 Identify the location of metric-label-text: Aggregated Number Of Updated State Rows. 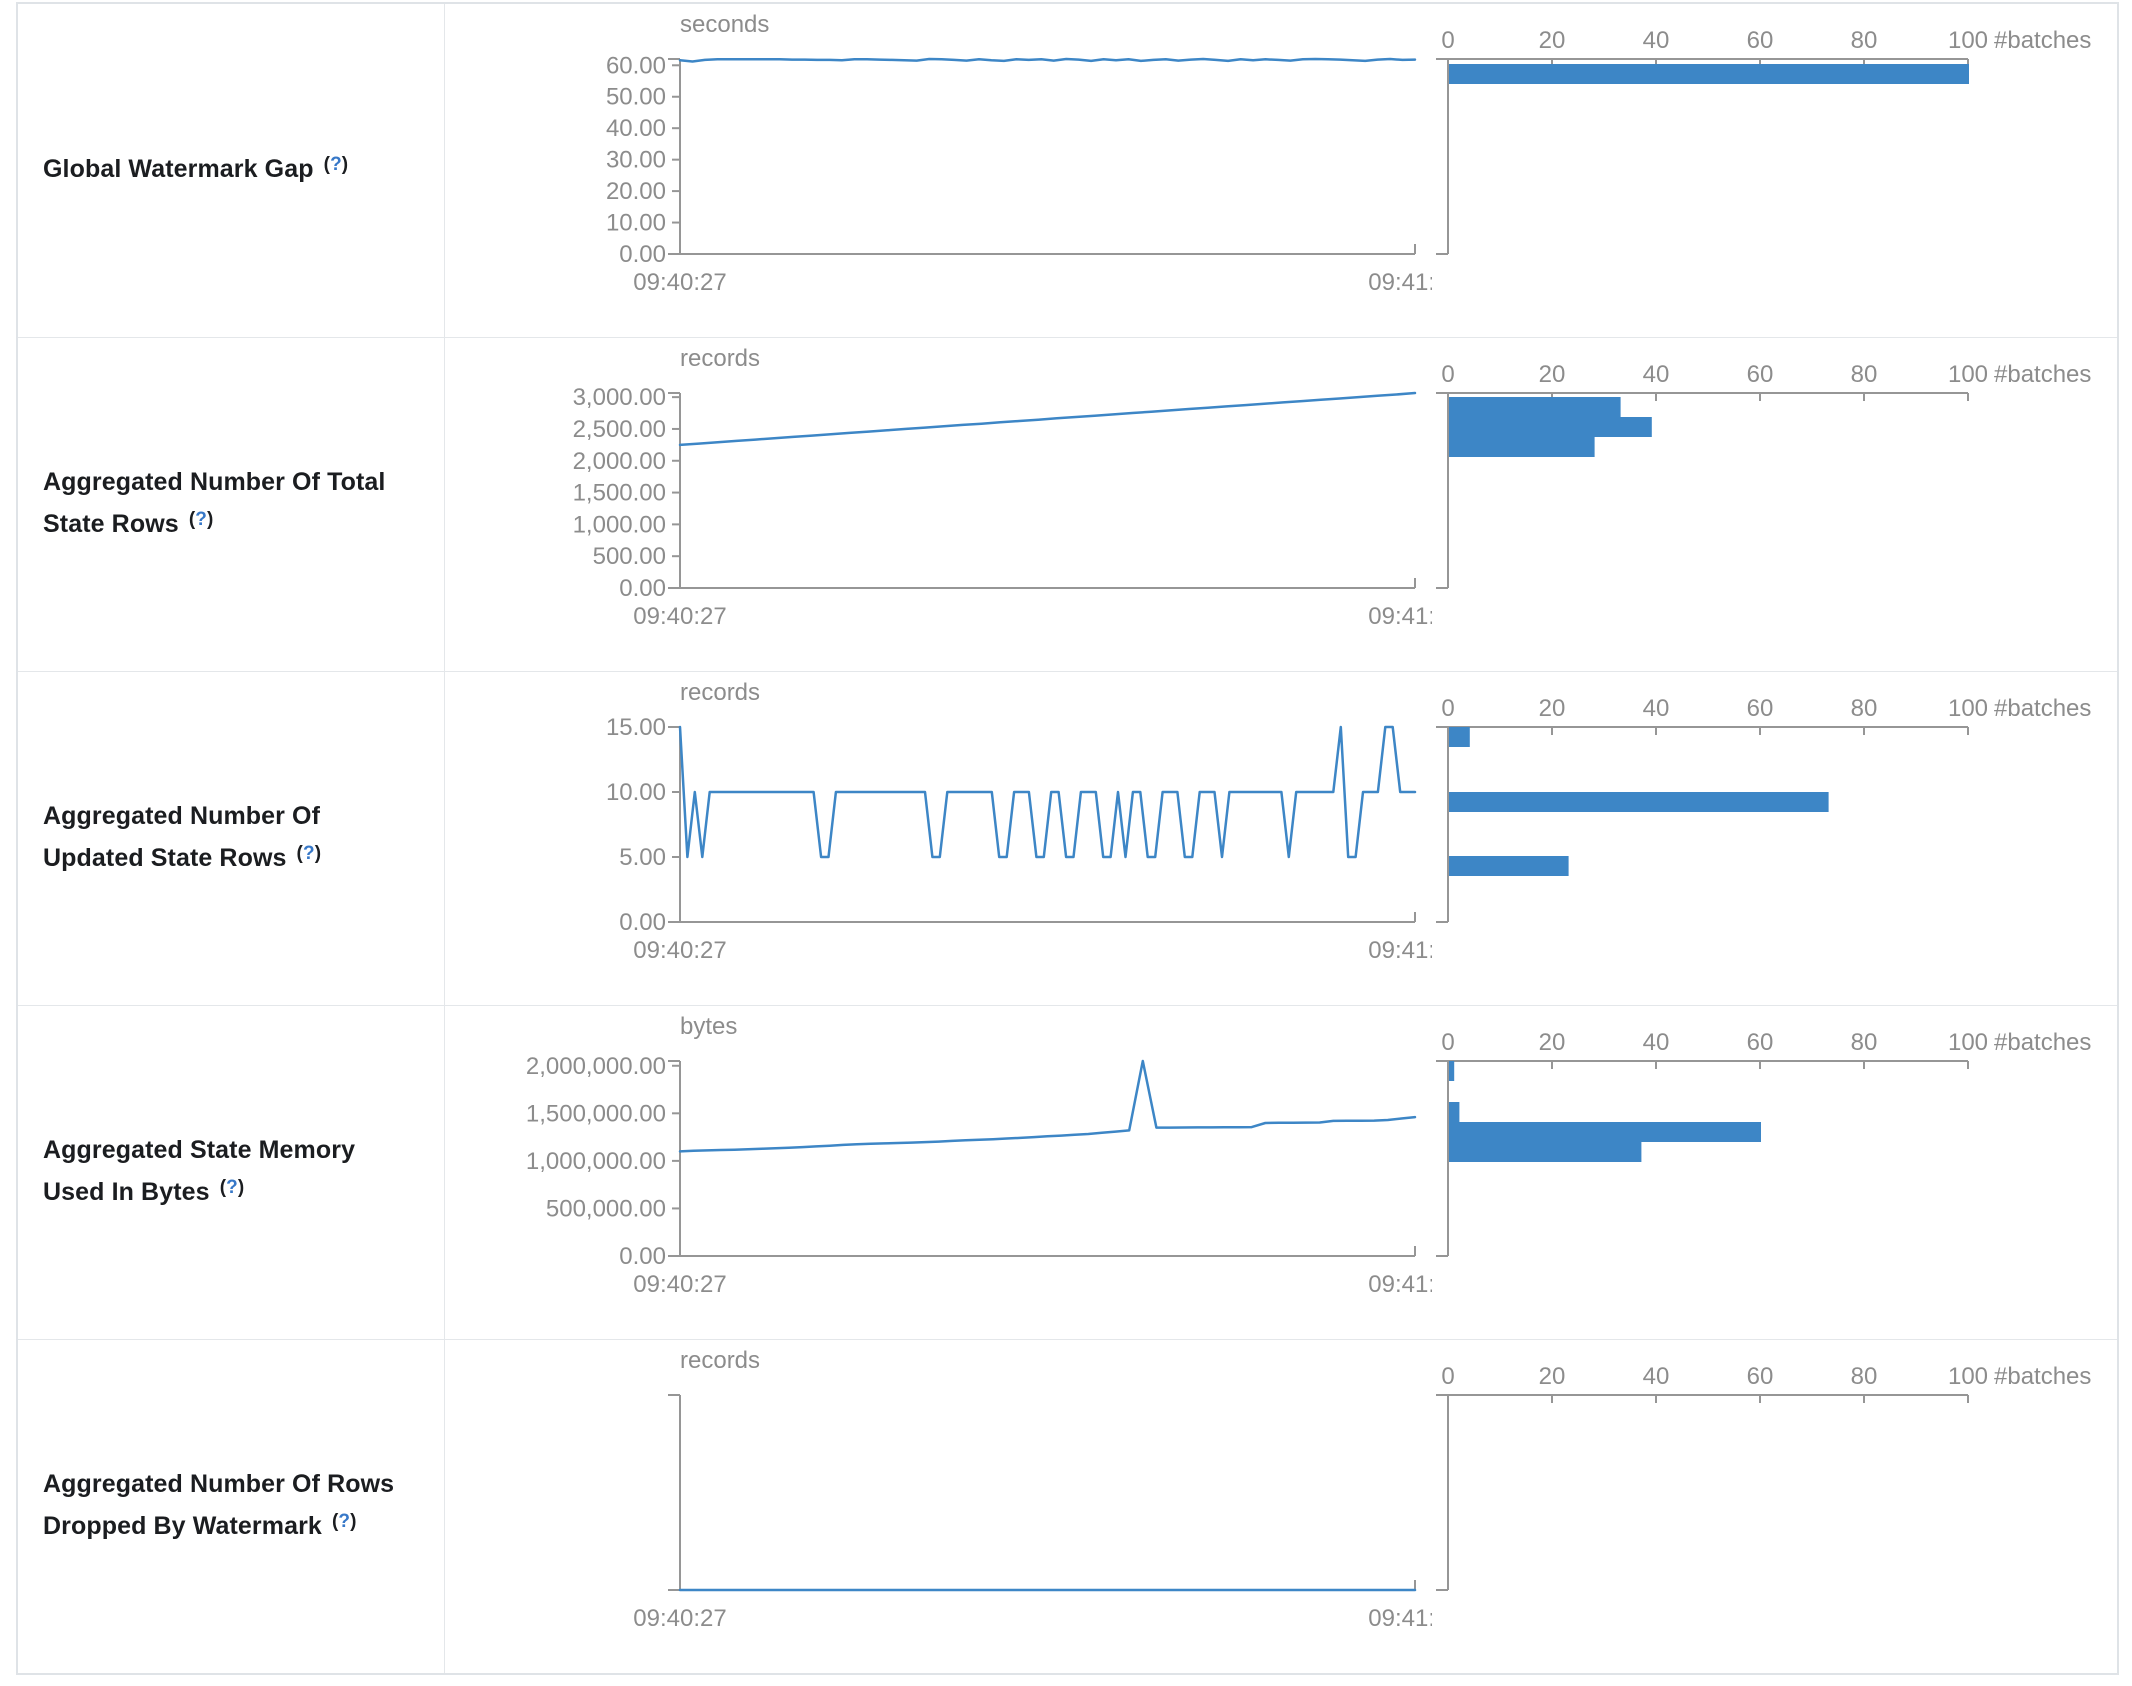
(182, 837).